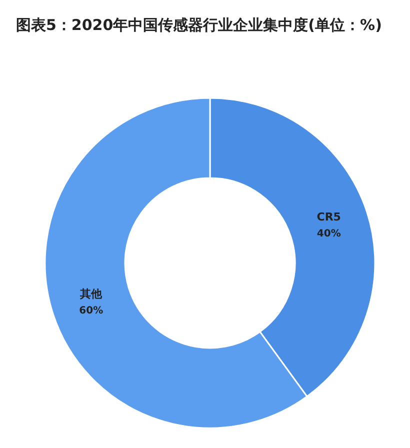 The width and height of the screenshot is (410, 448). I want to click on slice-label: CR5, so click(328, 217).